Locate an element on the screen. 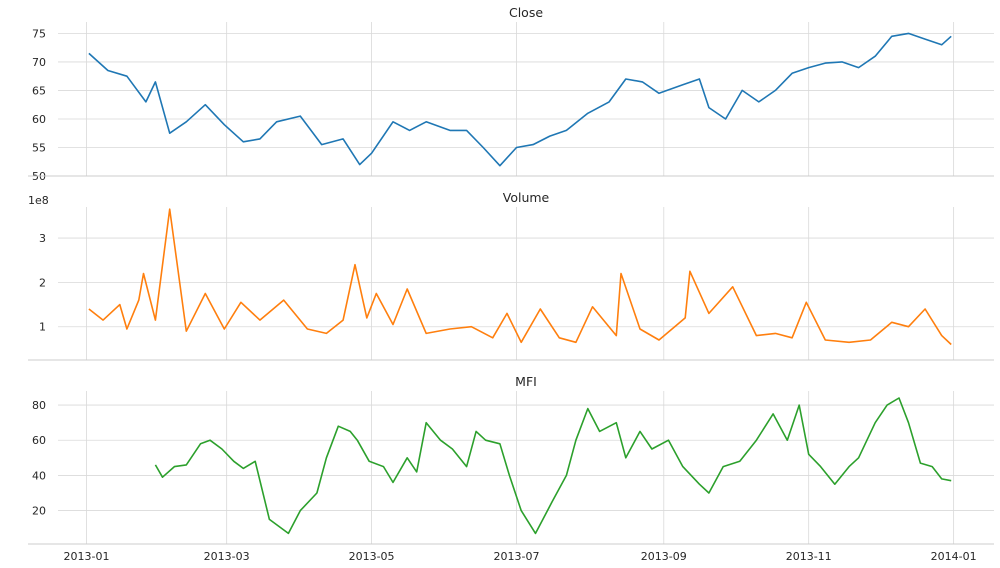  panel-2-title: MFI is located at coordinates (526, 381).